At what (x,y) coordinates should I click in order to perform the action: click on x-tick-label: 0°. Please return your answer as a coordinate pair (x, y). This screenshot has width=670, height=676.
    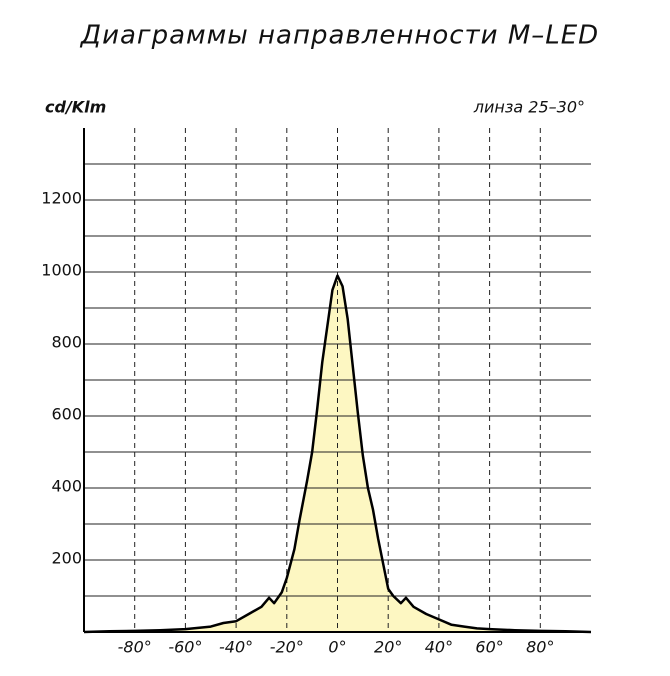
    Looking at the image, I should click on (337, 647).